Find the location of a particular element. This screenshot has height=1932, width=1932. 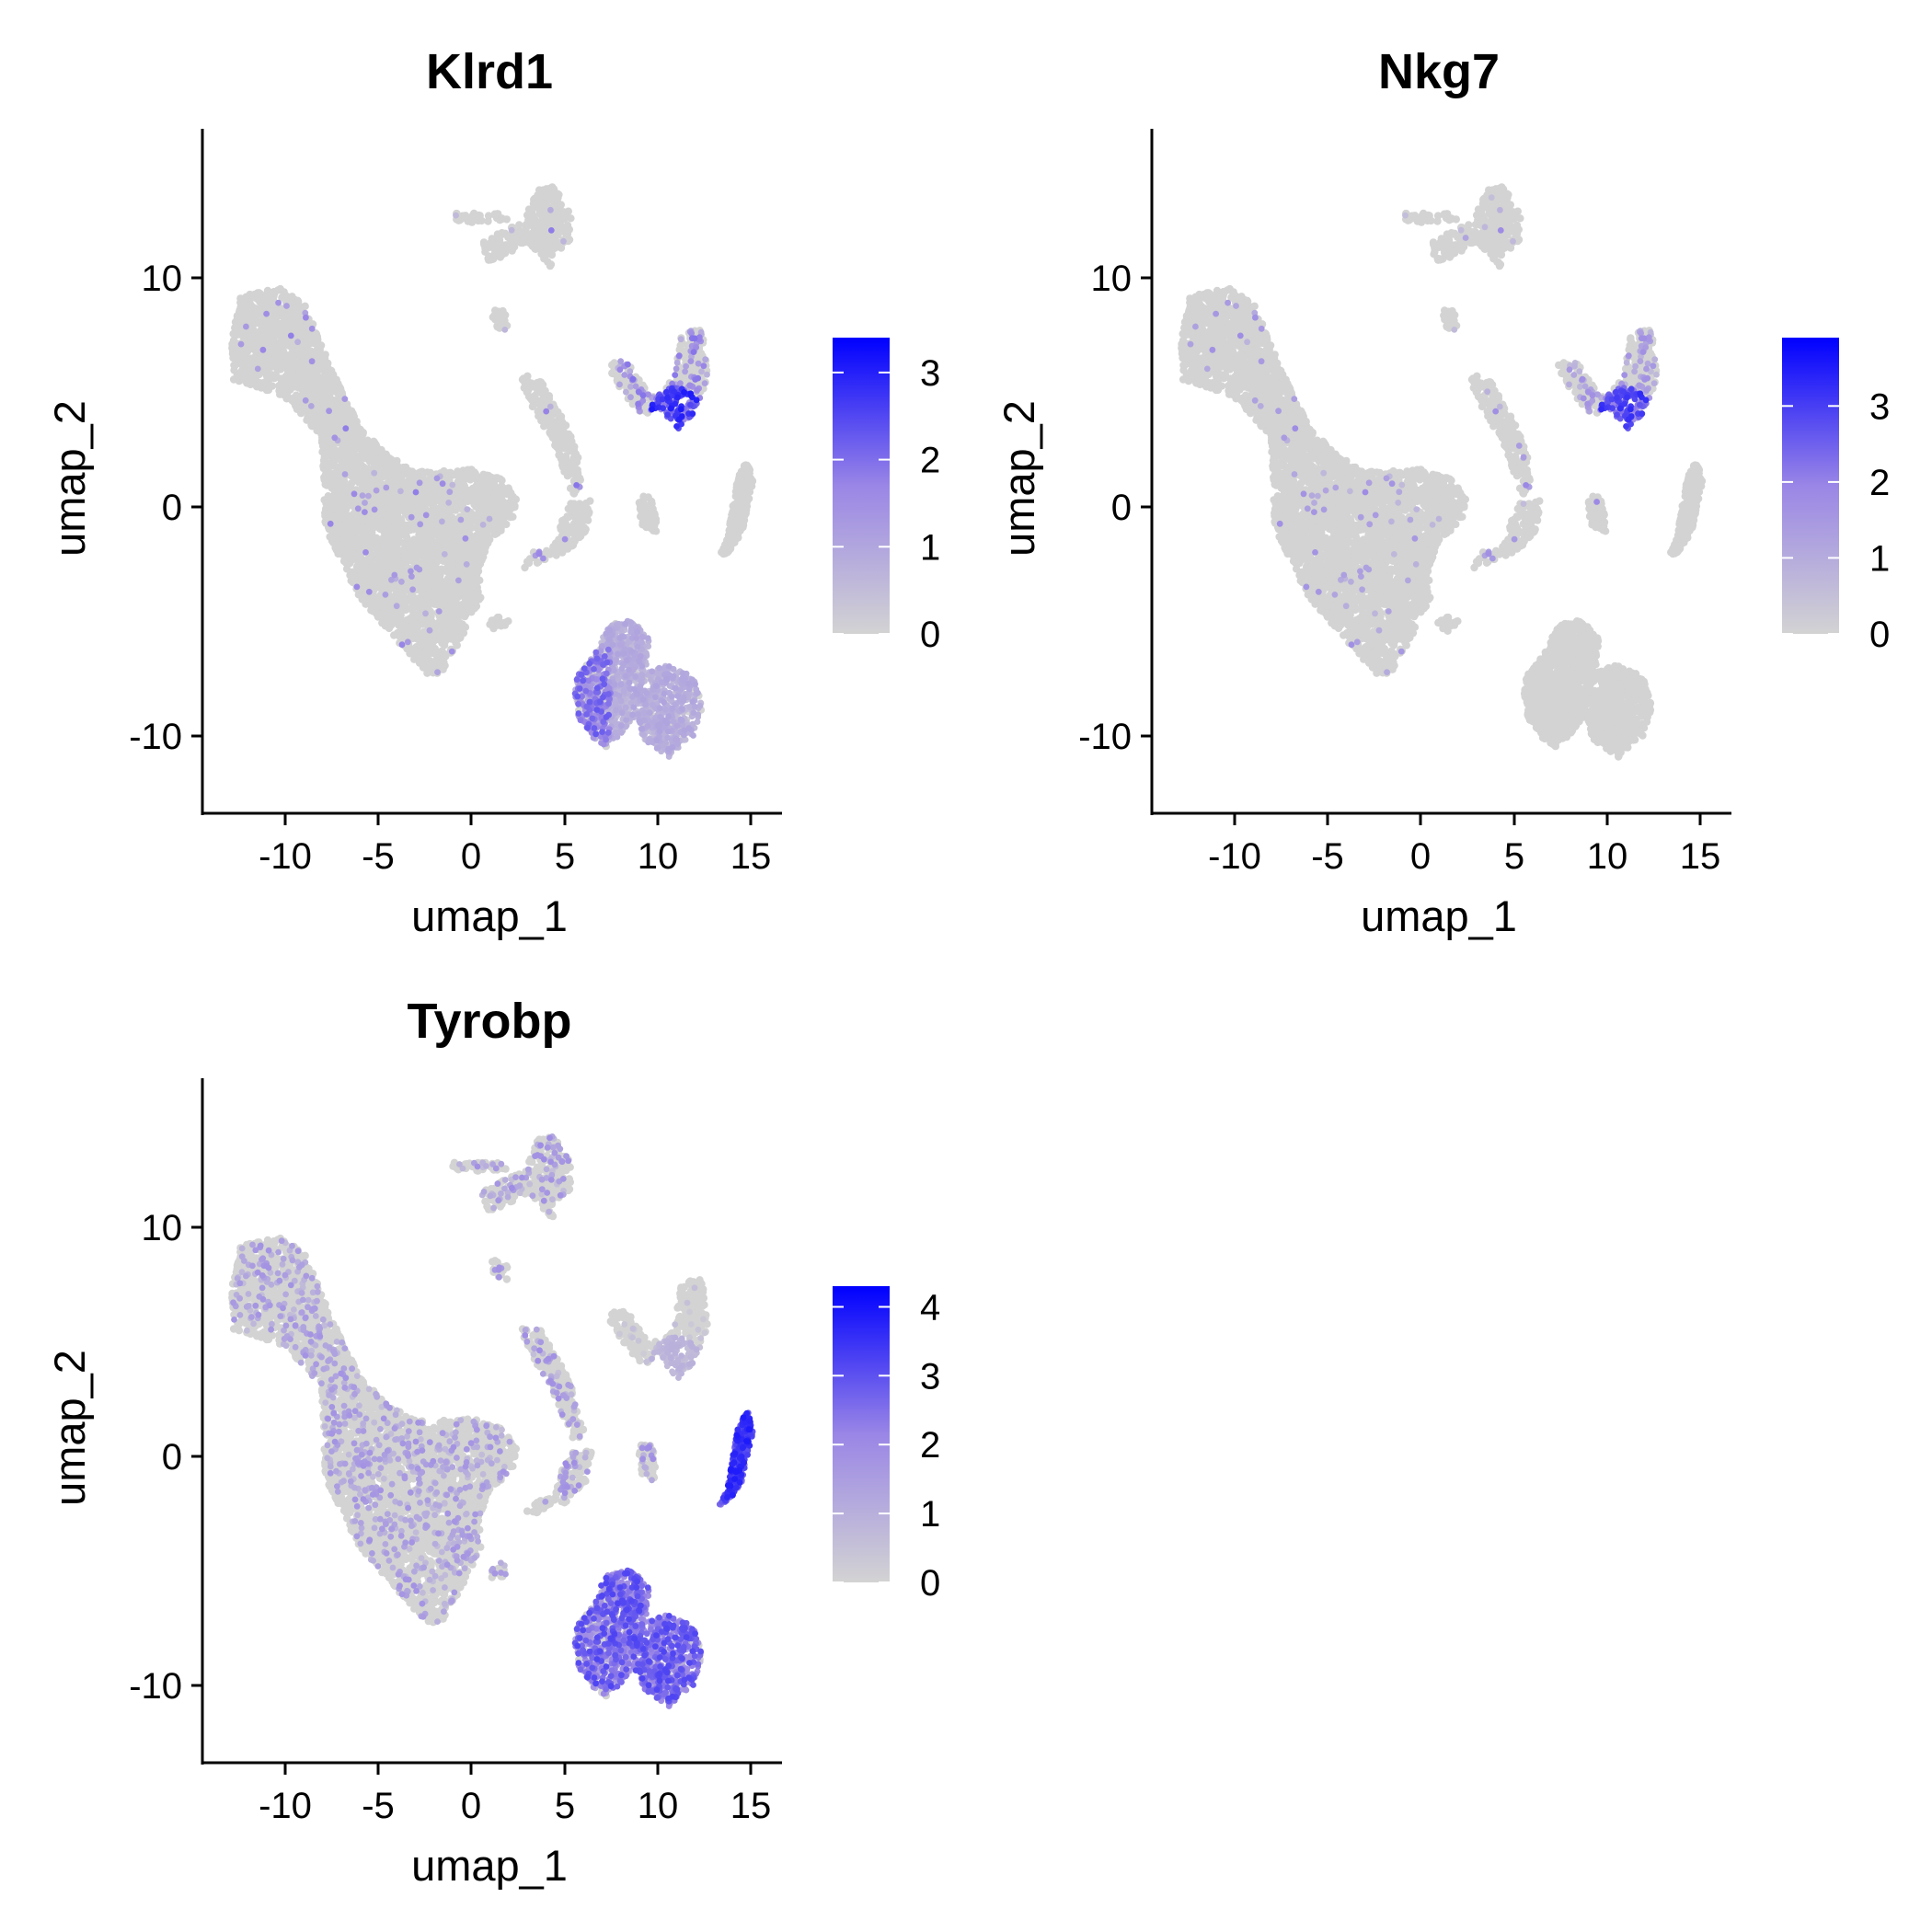

panel-title: Klrd1 is located at coordinates (490, 71).